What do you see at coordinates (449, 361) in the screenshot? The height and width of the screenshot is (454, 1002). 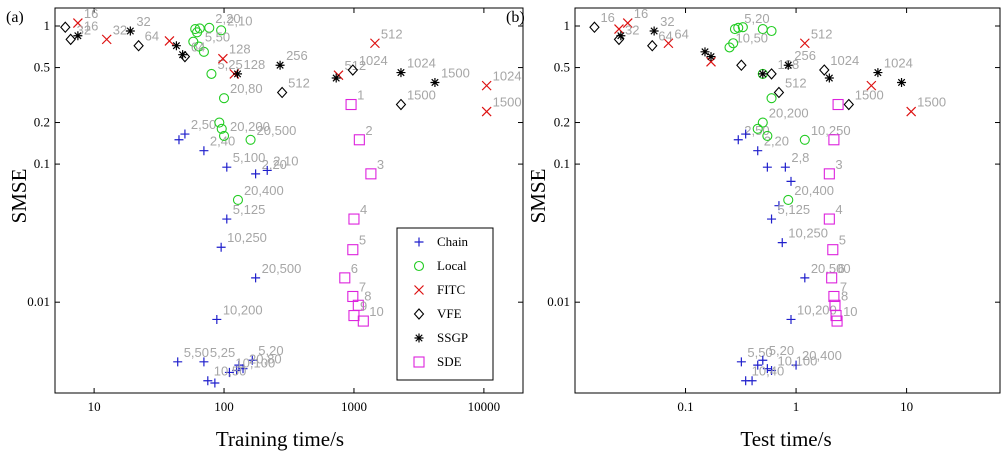 I see `legend-entry-sde: SDE` at bounding box center [449, 361].